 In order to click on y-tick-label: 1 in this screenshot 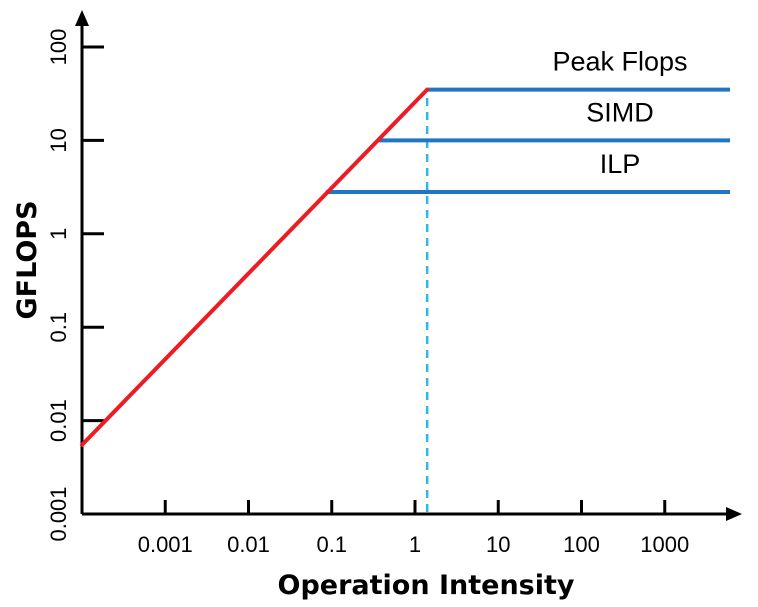, I will do `click(58, 234)`.